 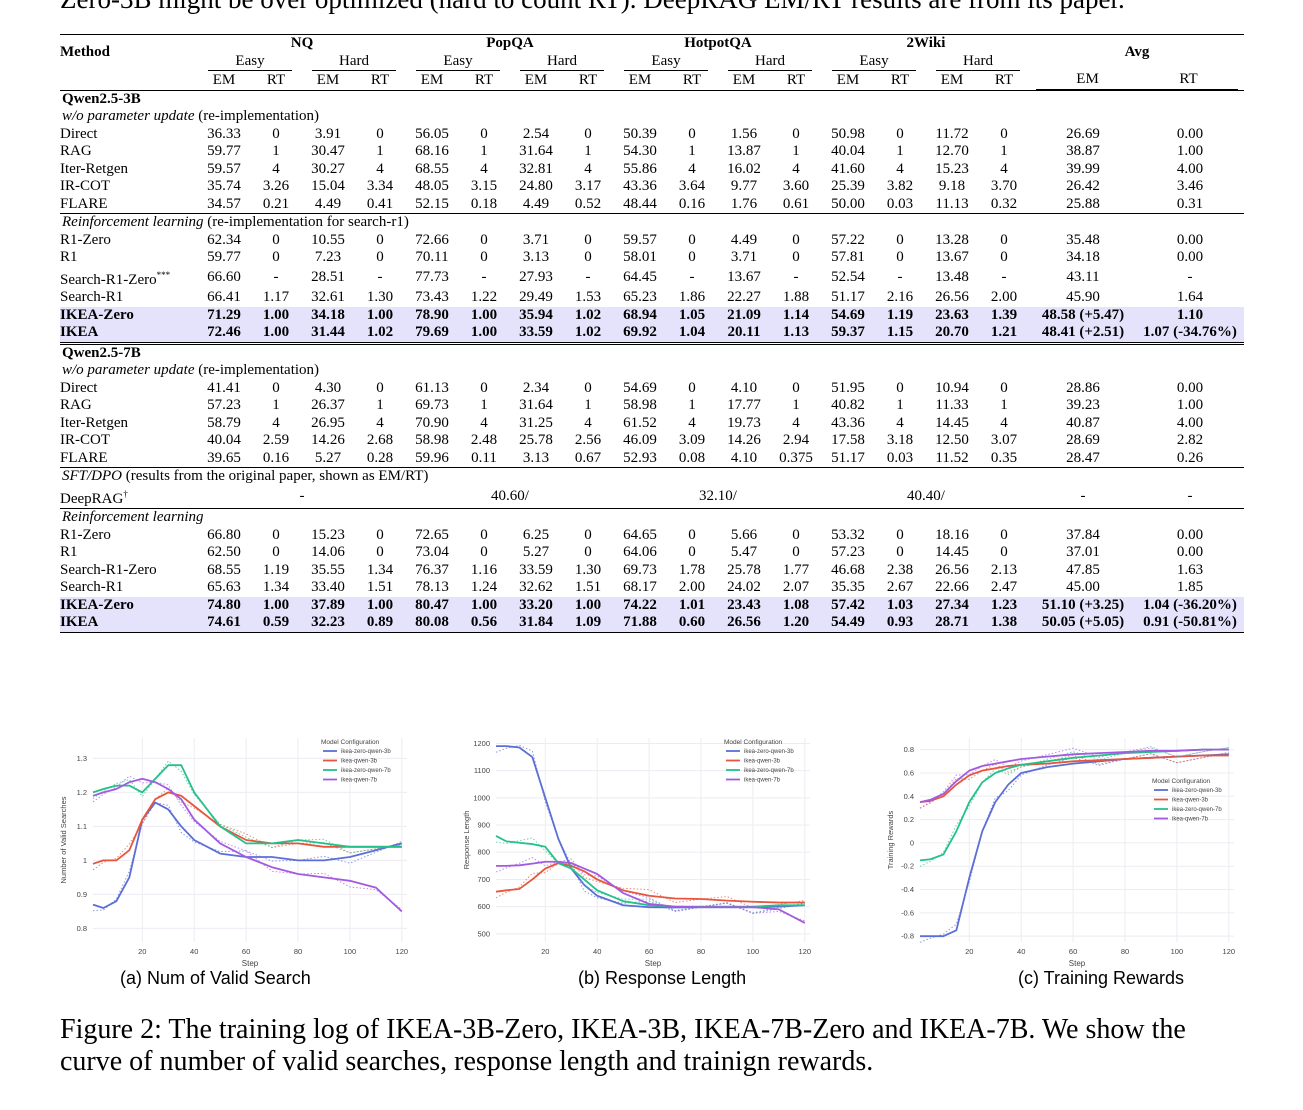 I want to click on y-tick-label: -0.4, so click(x=907, y=889).